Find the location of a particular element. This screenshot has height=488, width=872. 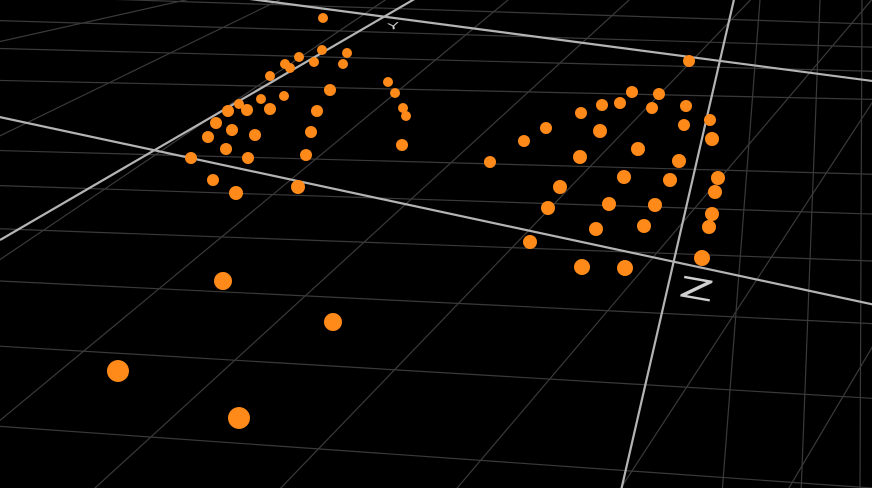

z-axis-label: Z is located at coordinates (697, 289).